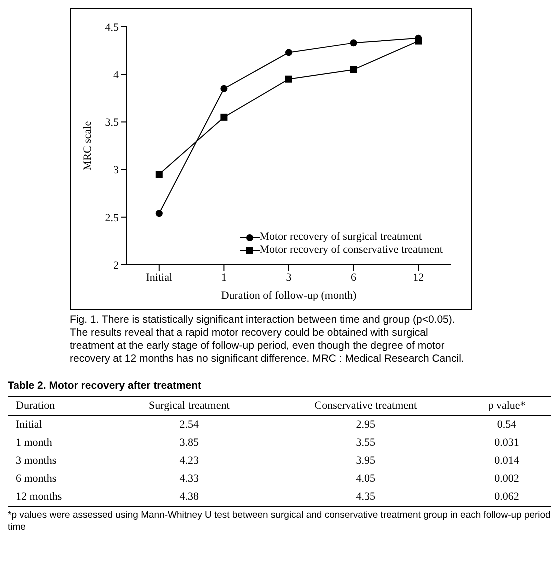 This screenshot has height=561, width=559. Describe the element at coordinates (189, 406) in the screenshot. I see `text: Surgical treatment` at that location.